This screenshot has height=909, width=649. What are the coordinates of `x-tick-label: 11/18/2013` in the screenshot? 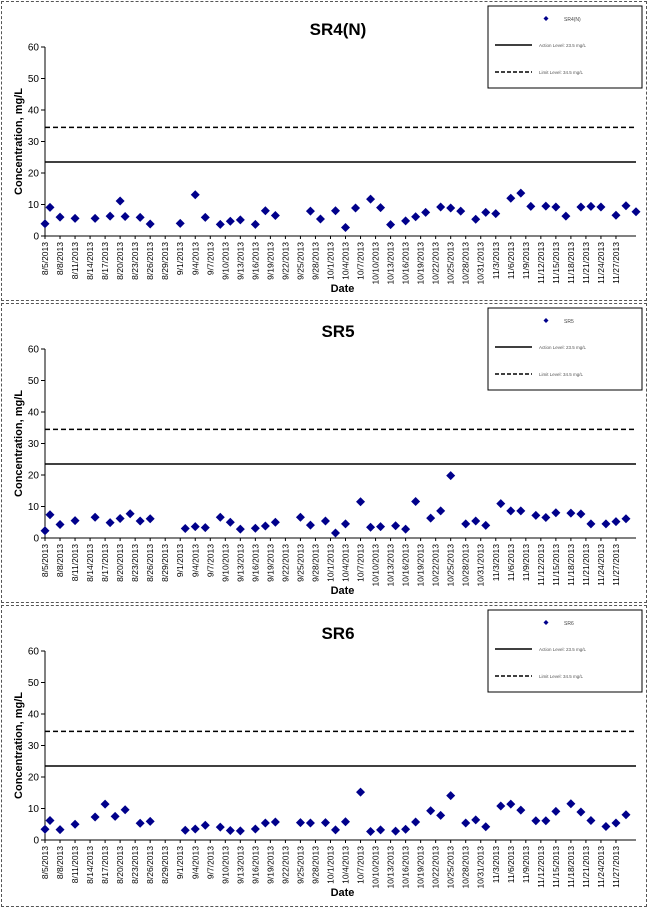 It's located at (571, 867).